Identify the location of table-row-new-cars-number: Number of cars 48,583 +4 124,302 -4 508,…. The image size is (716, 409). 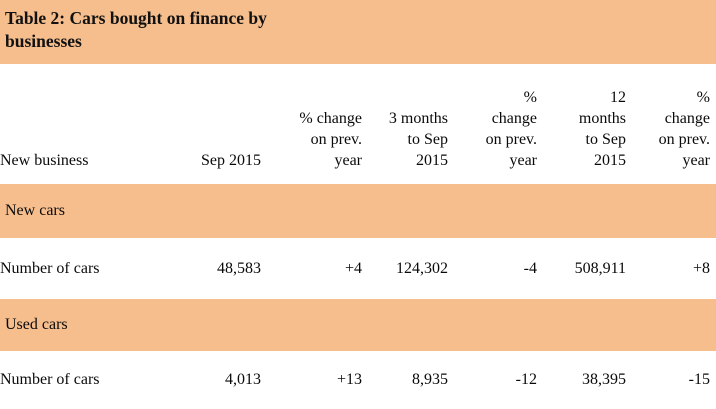
(358, 268).